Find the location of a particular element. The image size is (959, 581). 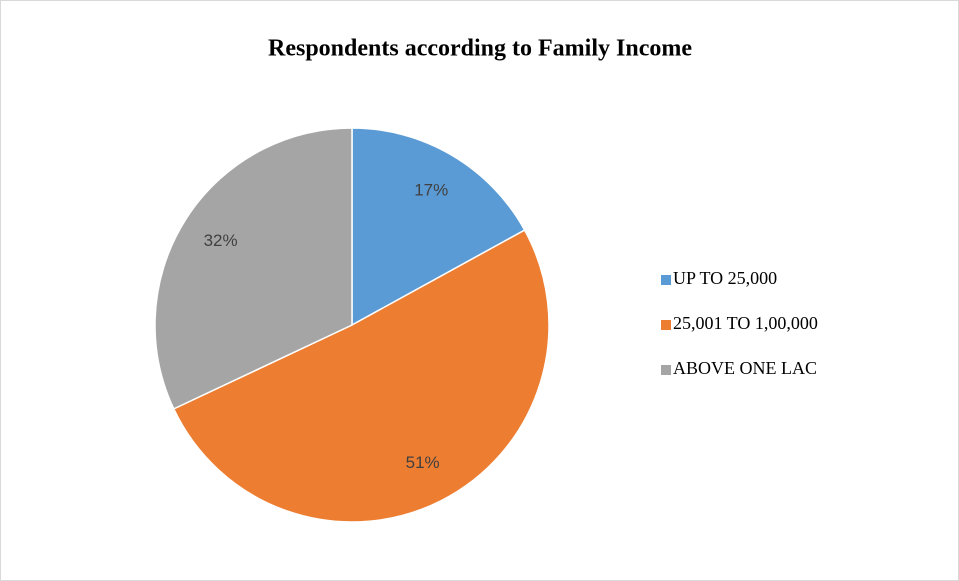

data-label: 17% is located at coordinates (431, 190).